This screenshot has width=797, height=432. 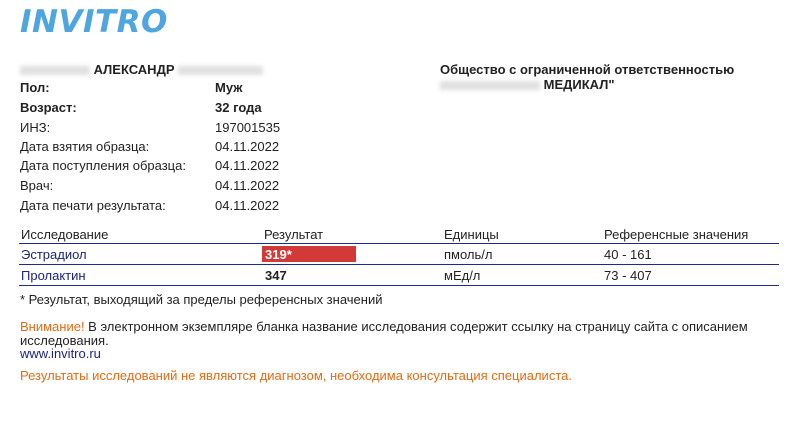 What do you see at coordinates (65, 234) in the screenshot?
I see `header-test: Исследование` at bounding box center [65, 234].